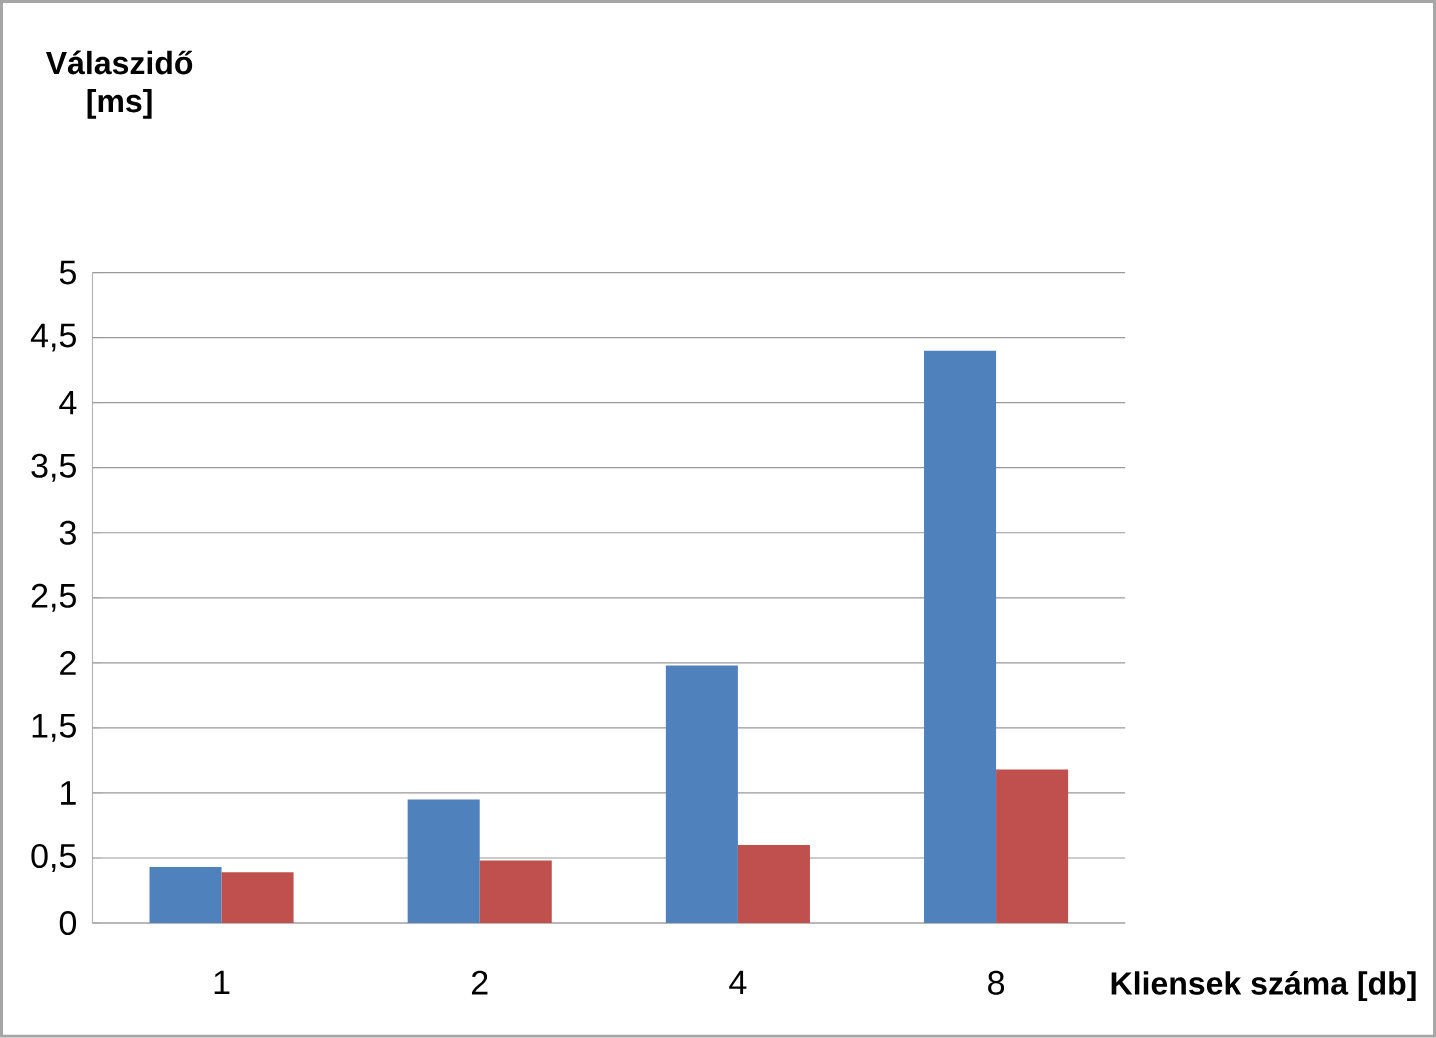 The image size is (1436, 1038). Describe the element at coordinates (53, 598) in the screenshot. I see `y-tick-label: 2,5` at that location.